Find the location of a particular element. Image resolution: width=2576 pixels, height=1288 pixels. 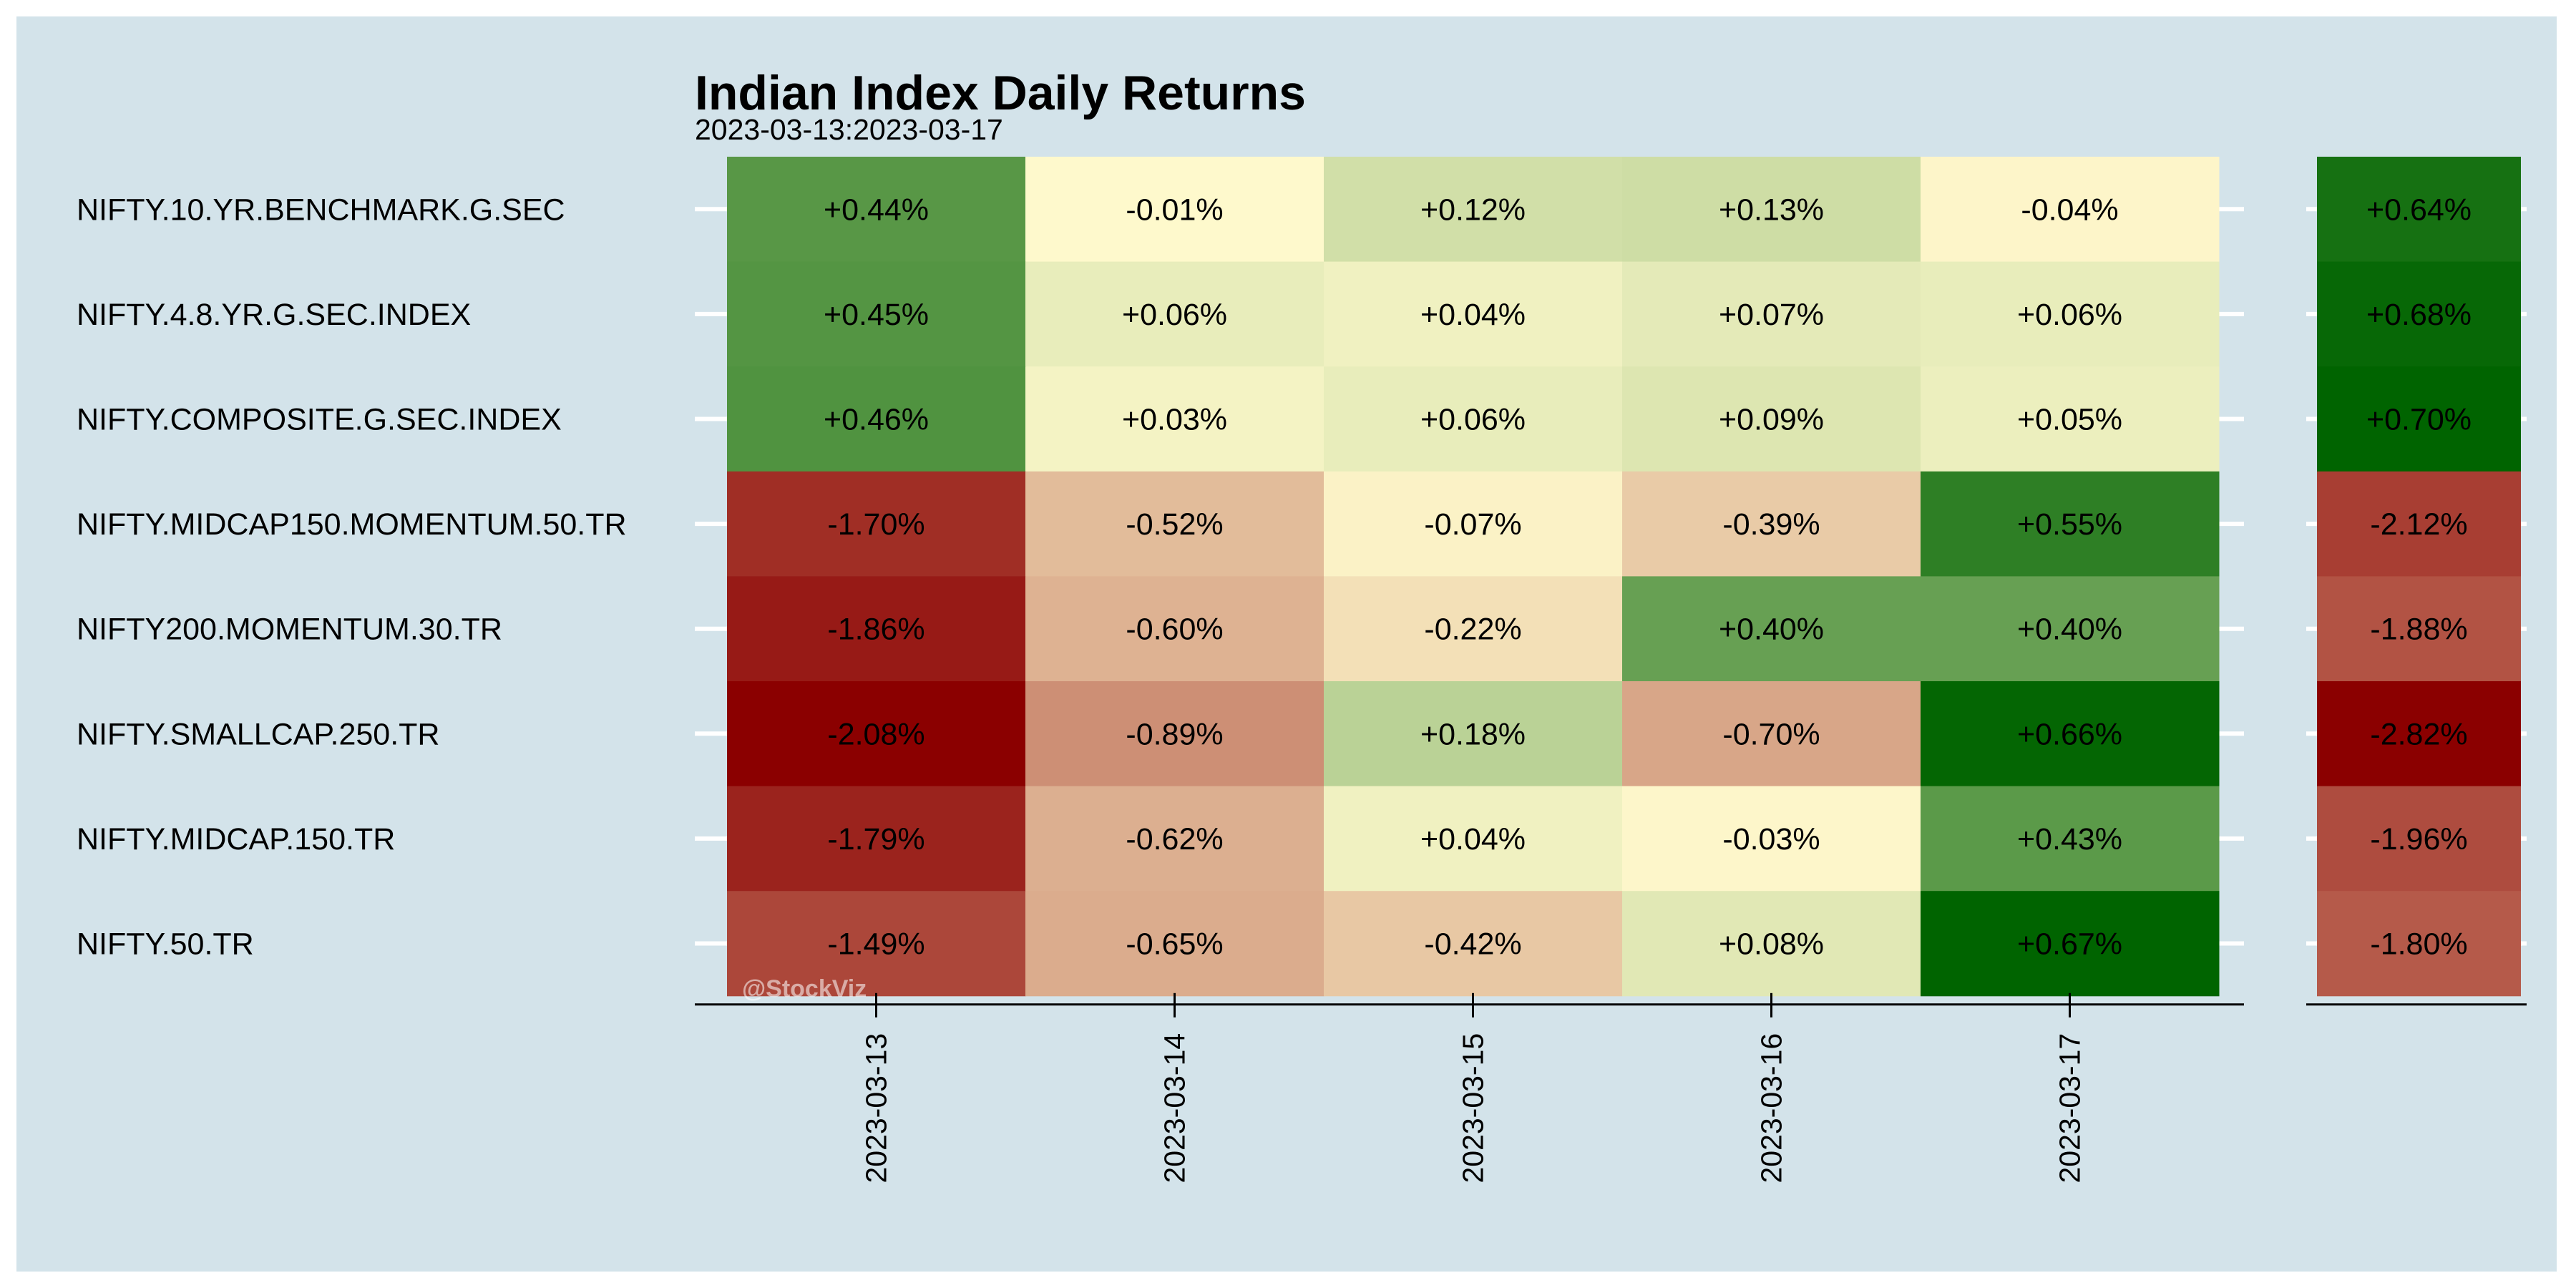

cell-label: -1.79% is located at coordinates (875, 839).